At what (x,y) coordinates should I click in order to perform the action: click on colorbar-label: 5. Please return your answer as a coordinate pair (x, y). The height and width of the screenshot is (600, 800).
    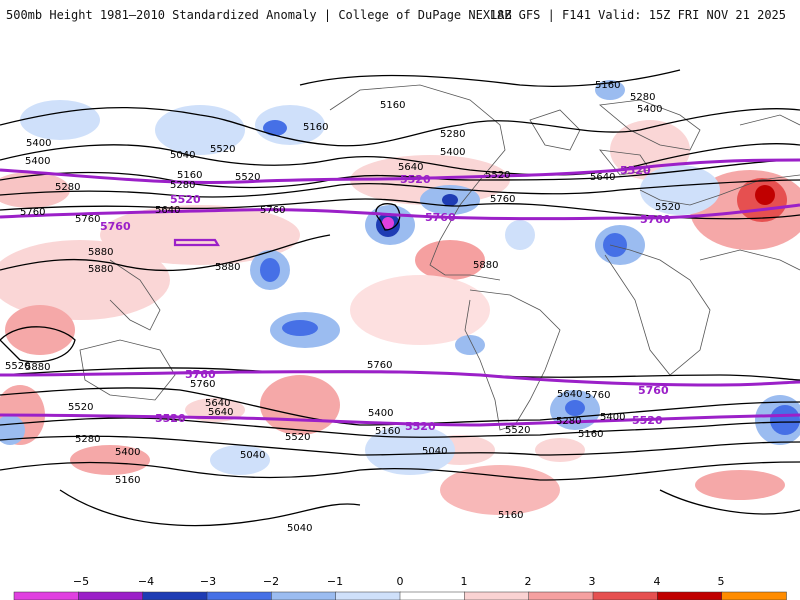
    Looking at the image, I should click on (721, 581).